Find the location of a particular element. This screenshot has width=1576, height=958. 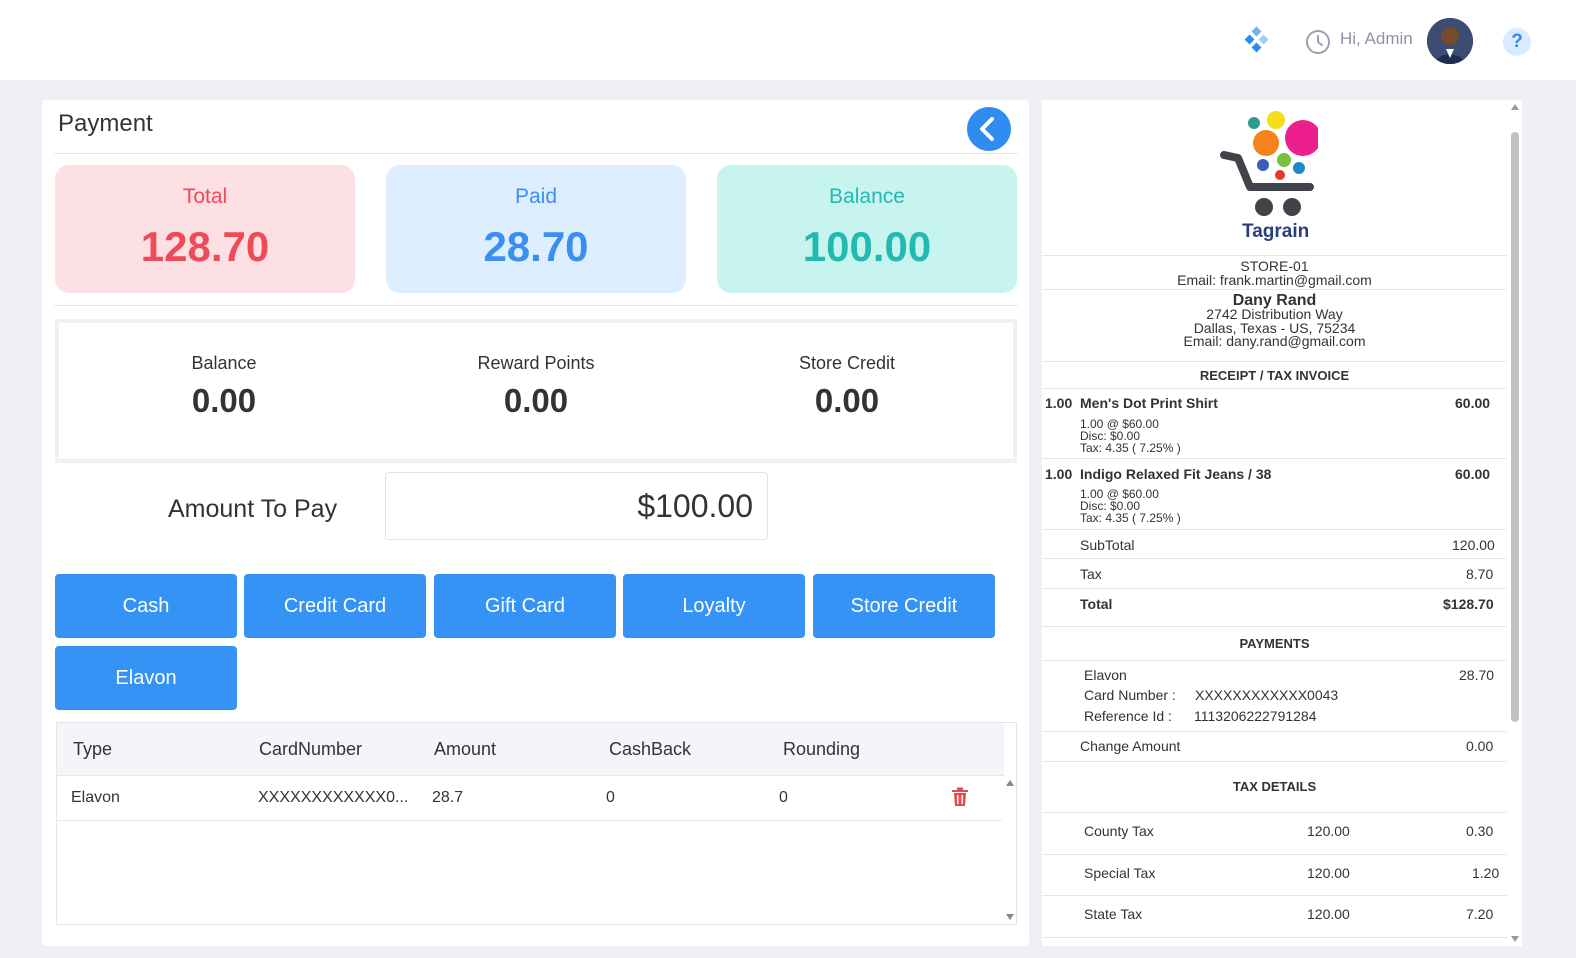

gift-card-button: Gift Card is located at coordinates (525, 606).